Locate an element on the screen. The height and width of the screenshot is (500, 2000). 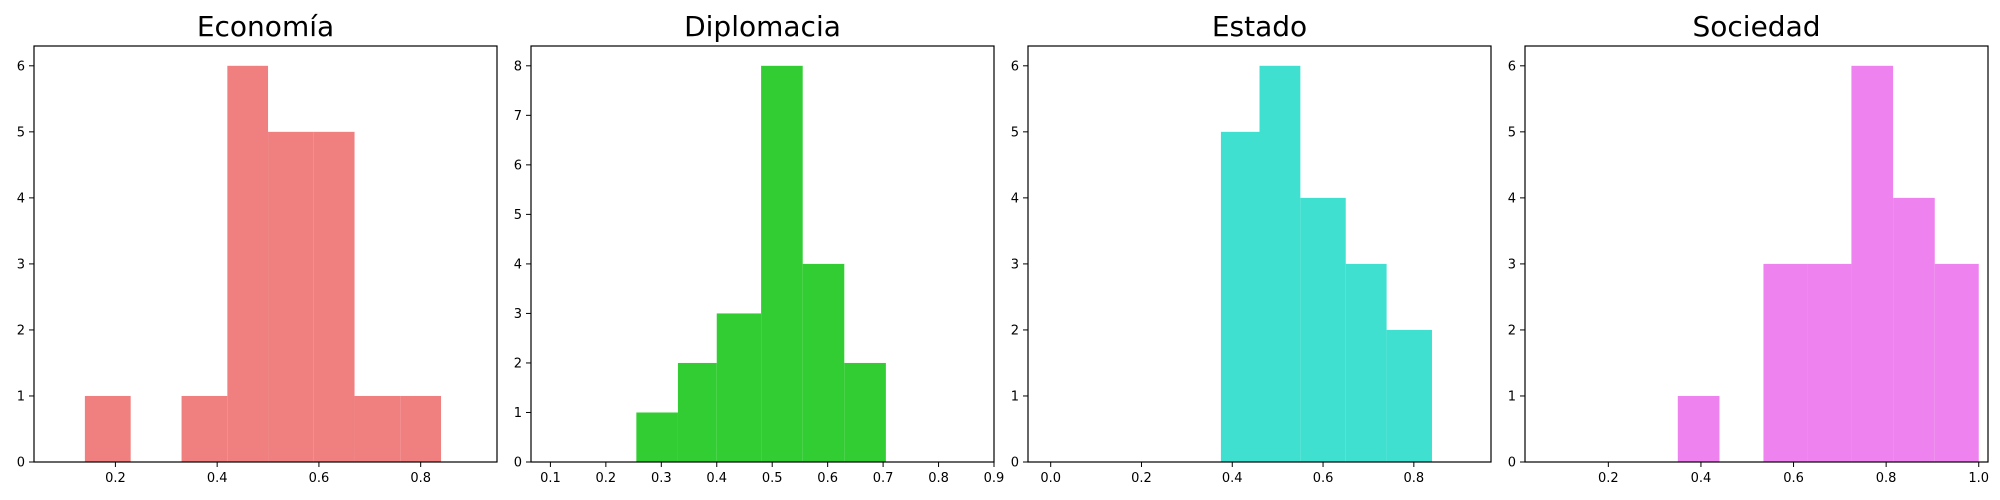
diplomacia-x-tick-label: 0.1 is located at coordinates (550, 478).